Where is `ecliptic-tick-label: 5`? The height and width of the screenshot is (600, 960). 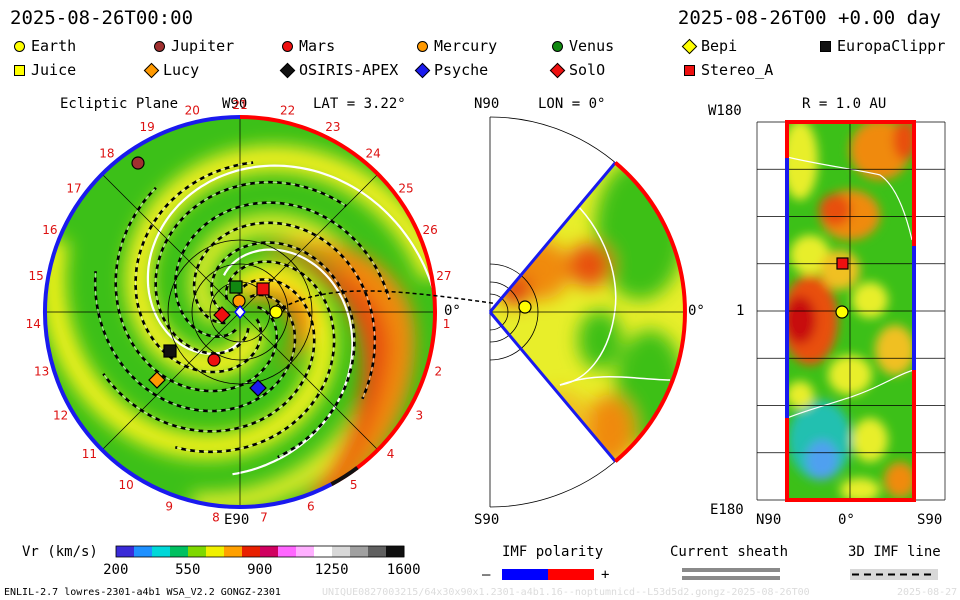 ecliptic-tick-label: 5 is located at coordinates (354, 485).